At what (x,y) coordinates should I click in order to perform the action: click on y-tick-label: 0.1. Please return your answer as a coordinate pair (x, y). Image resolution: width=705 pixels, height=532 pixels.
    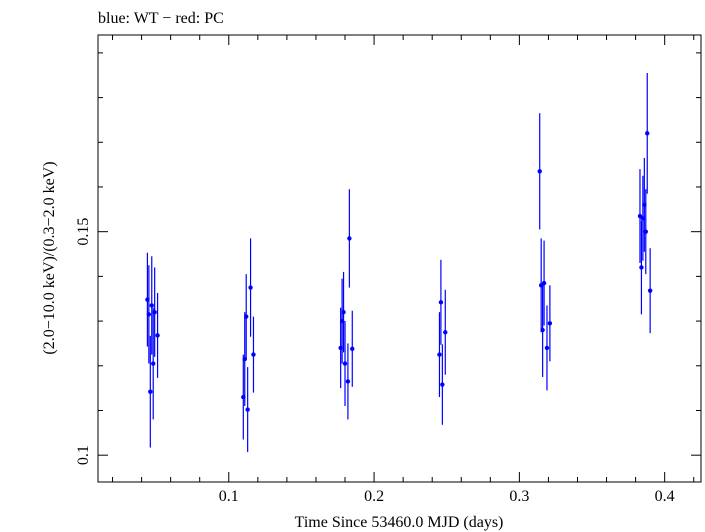
    Looking at the image, I should click on (83, 455).